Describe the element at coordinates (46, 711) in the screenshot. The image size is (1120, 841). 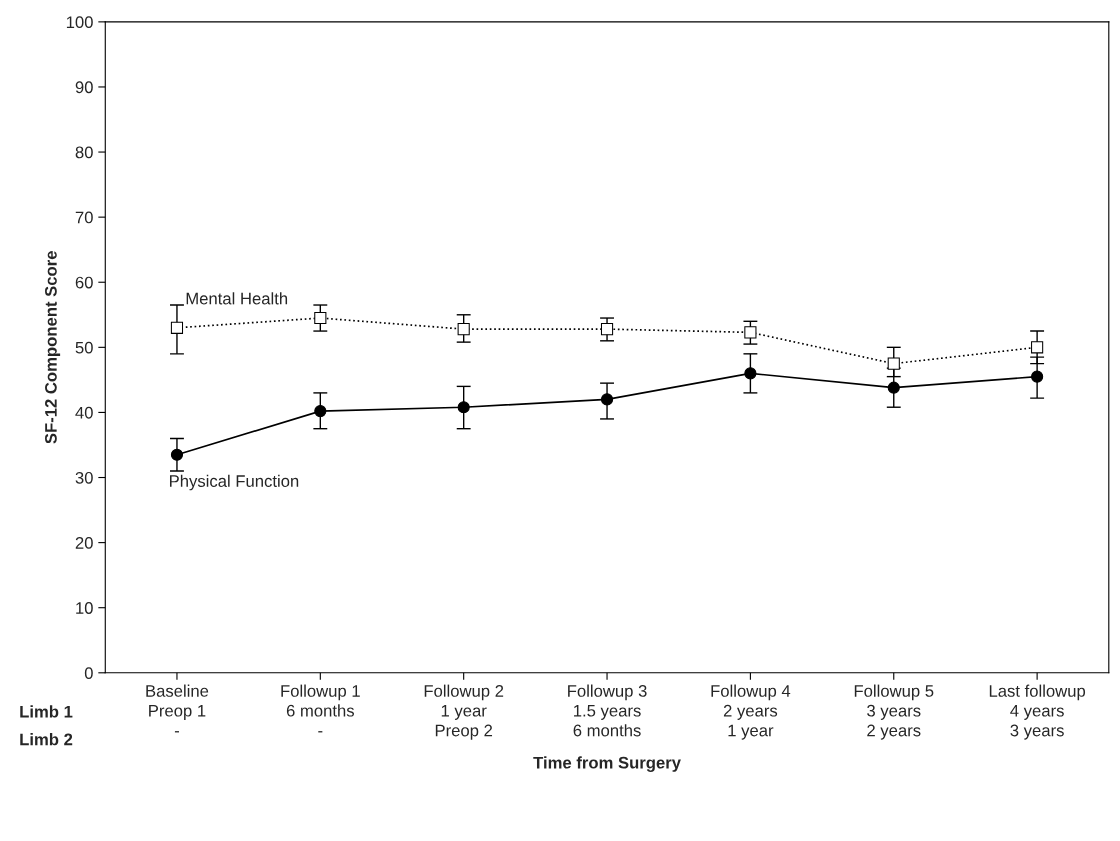
I see `text: Limb 1` at that location.